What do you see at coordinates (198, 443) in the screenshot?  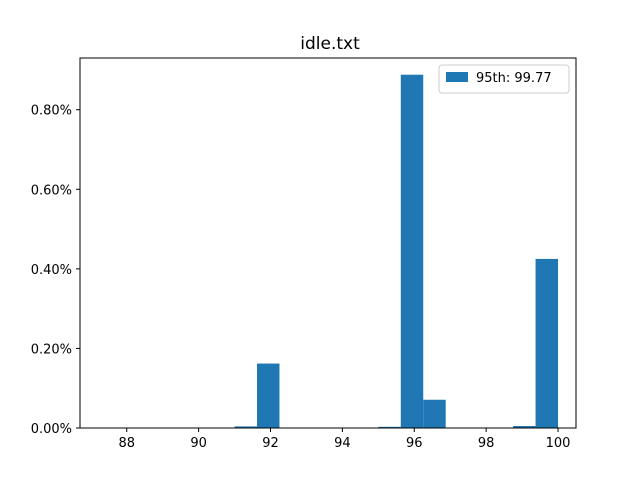 I see `x-tick-label: 90` at bounding box center [198, 443].